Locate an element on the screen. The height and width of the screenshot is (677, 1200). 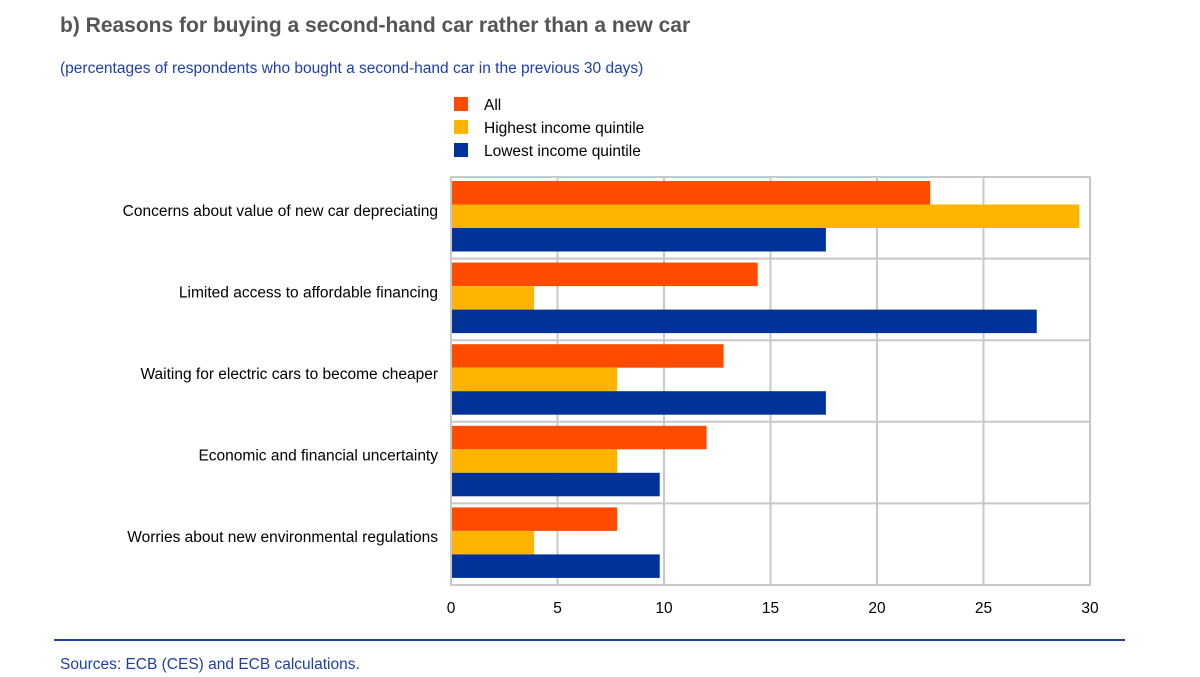
x-tick-label: 15 is located at coordinates (770, 608).